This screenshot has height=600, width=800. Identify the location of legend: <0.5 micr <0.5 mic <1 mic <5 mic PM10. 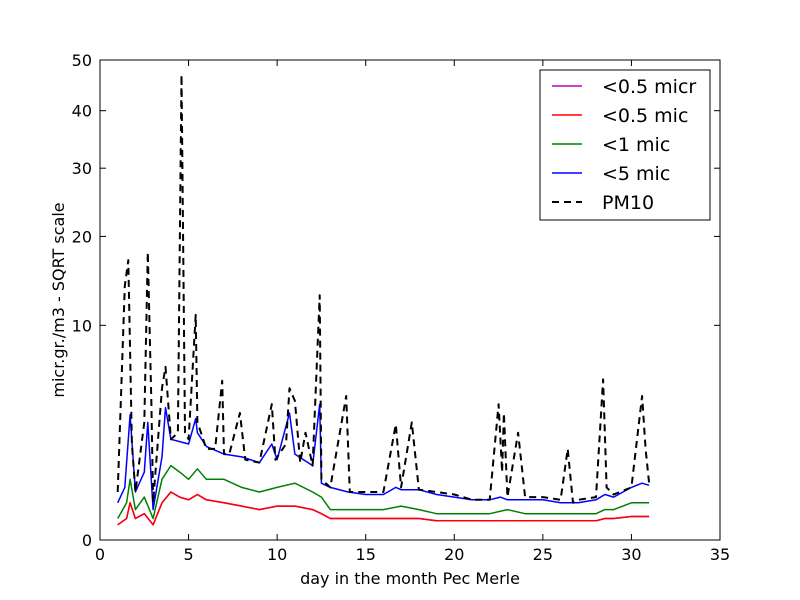
(625, 145).